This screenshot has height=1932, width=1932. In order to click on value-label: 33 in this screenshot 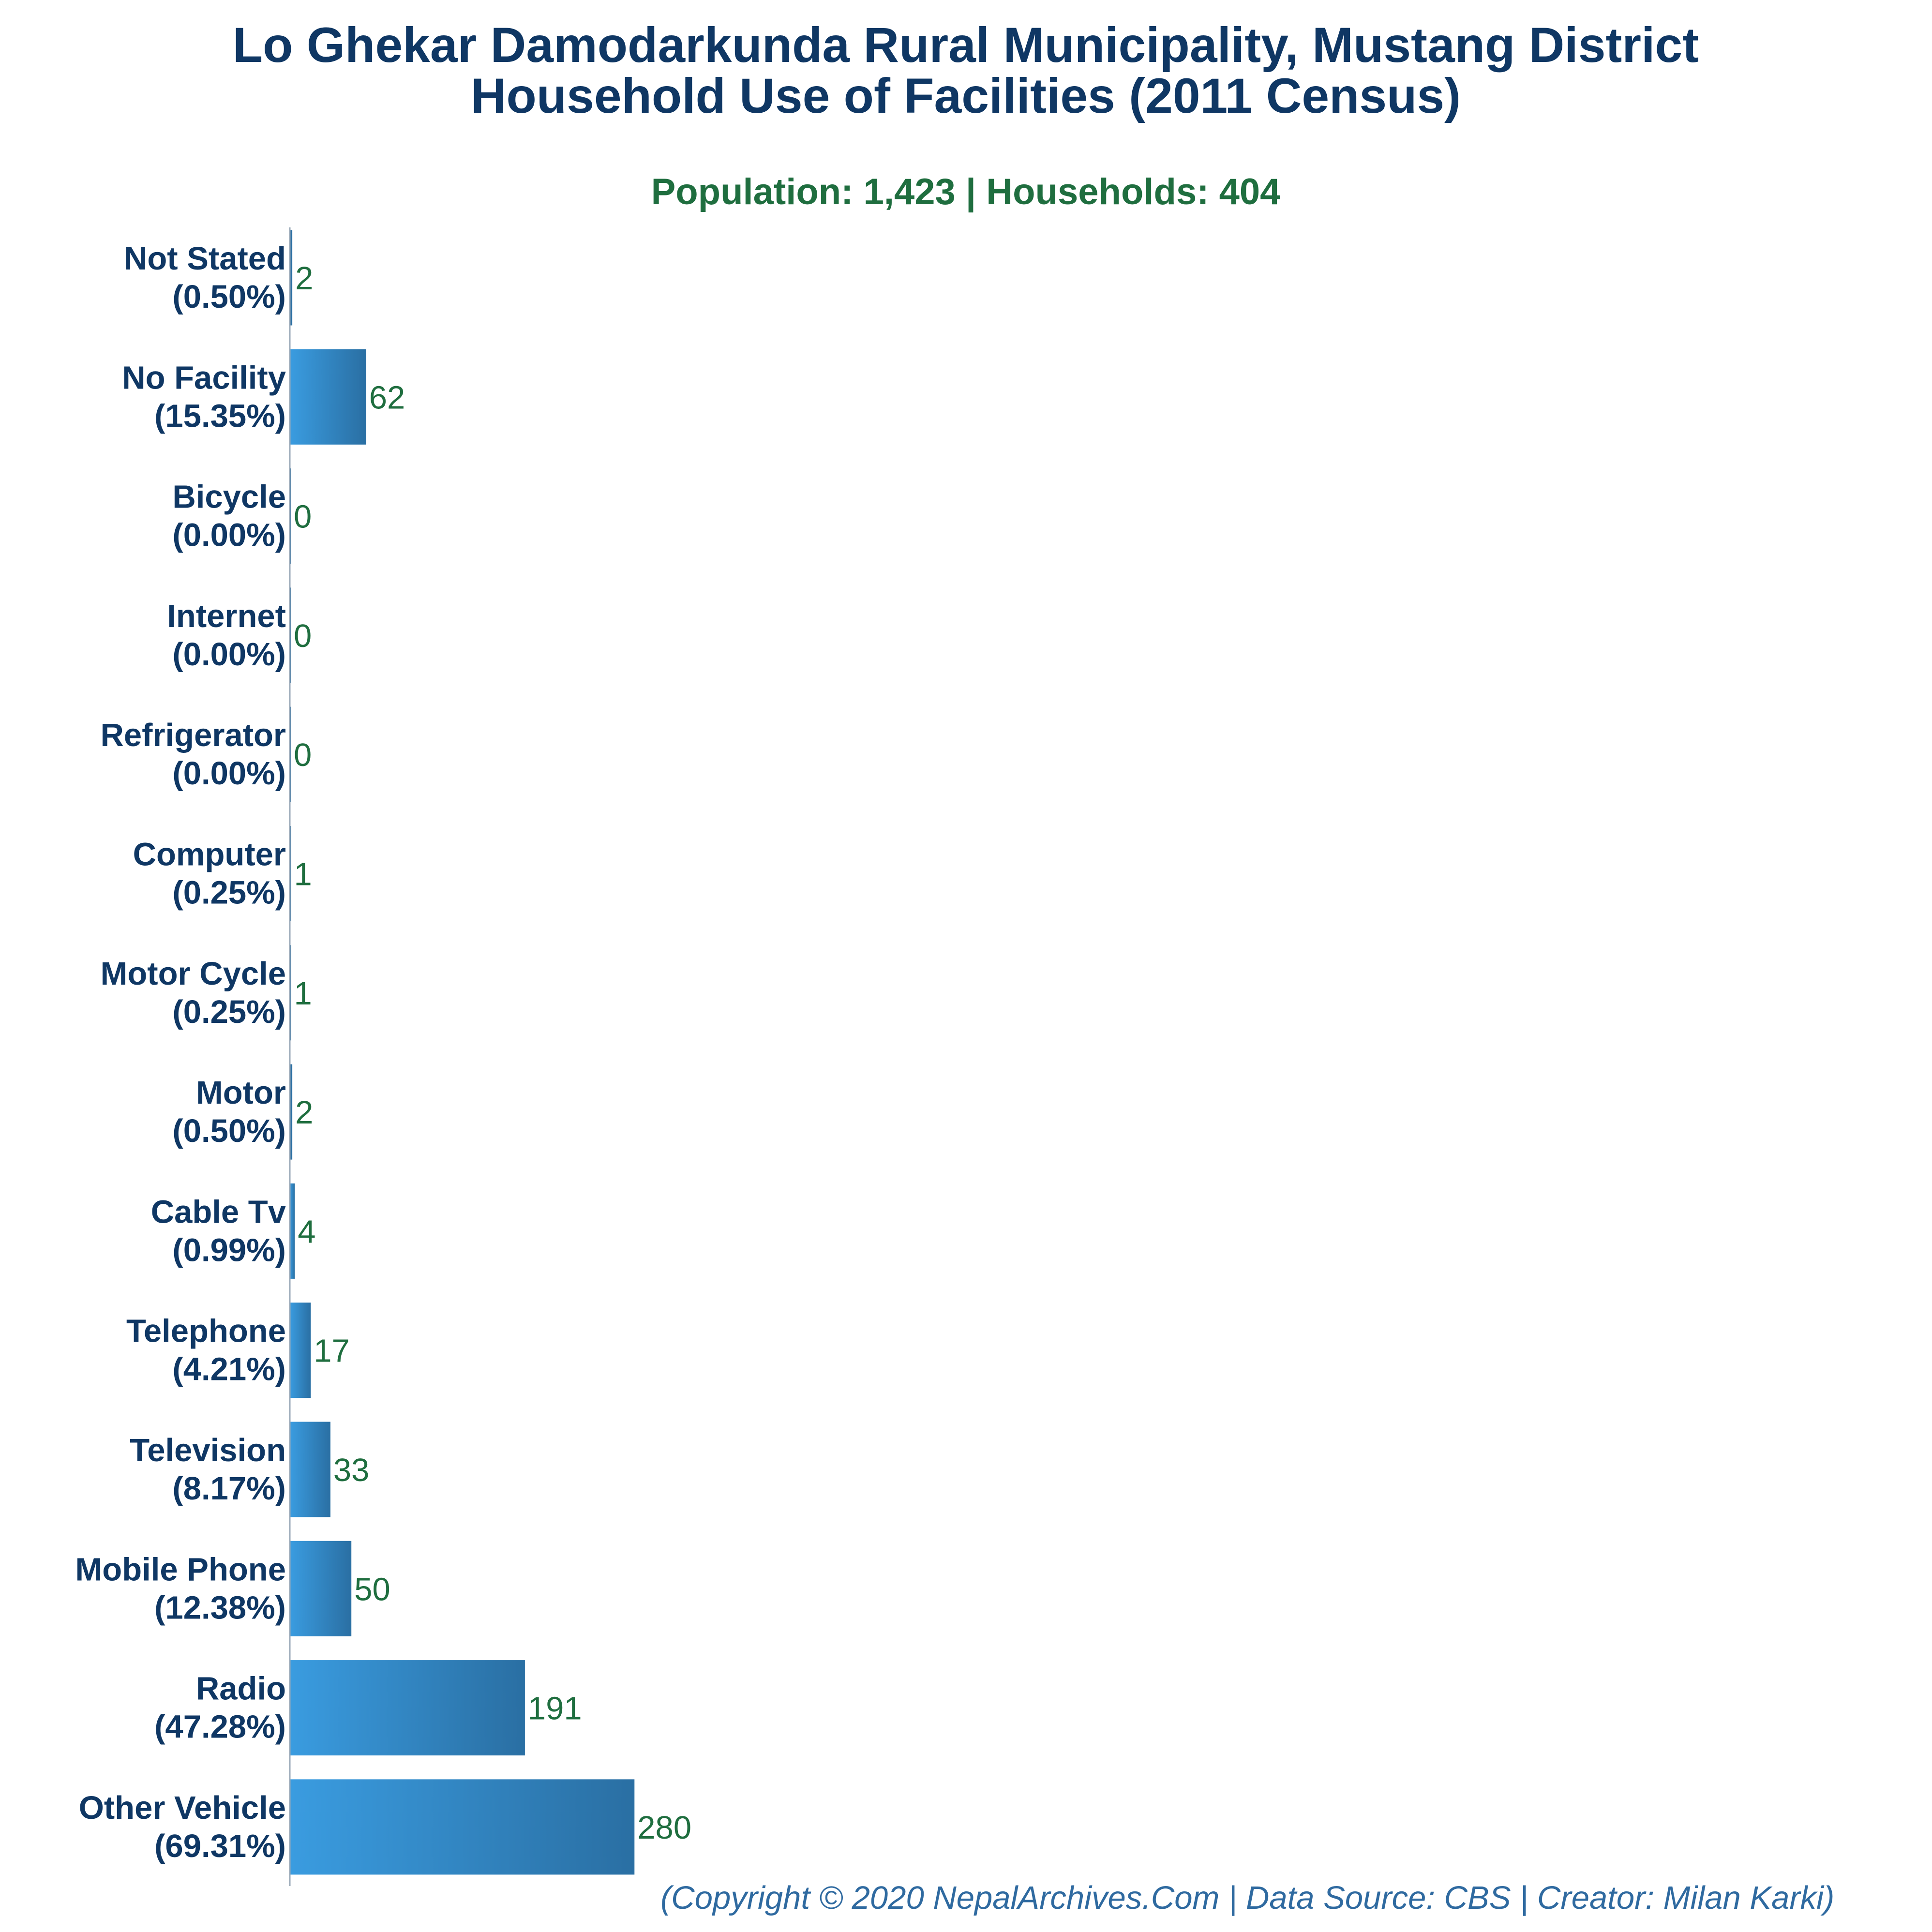, I will do `click(351, 1470)`.